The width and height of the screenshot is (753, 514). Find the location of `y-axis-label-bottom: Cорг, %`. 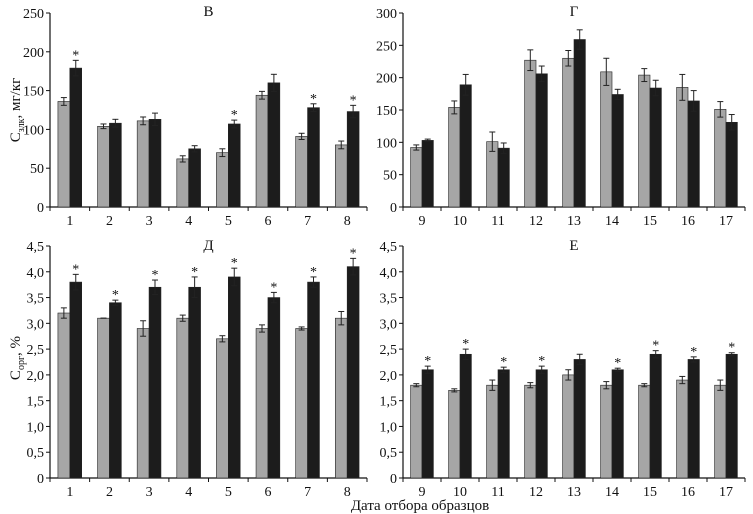

y-axis-label-bottom: Cорг, % is located at coordinates (17, 358).